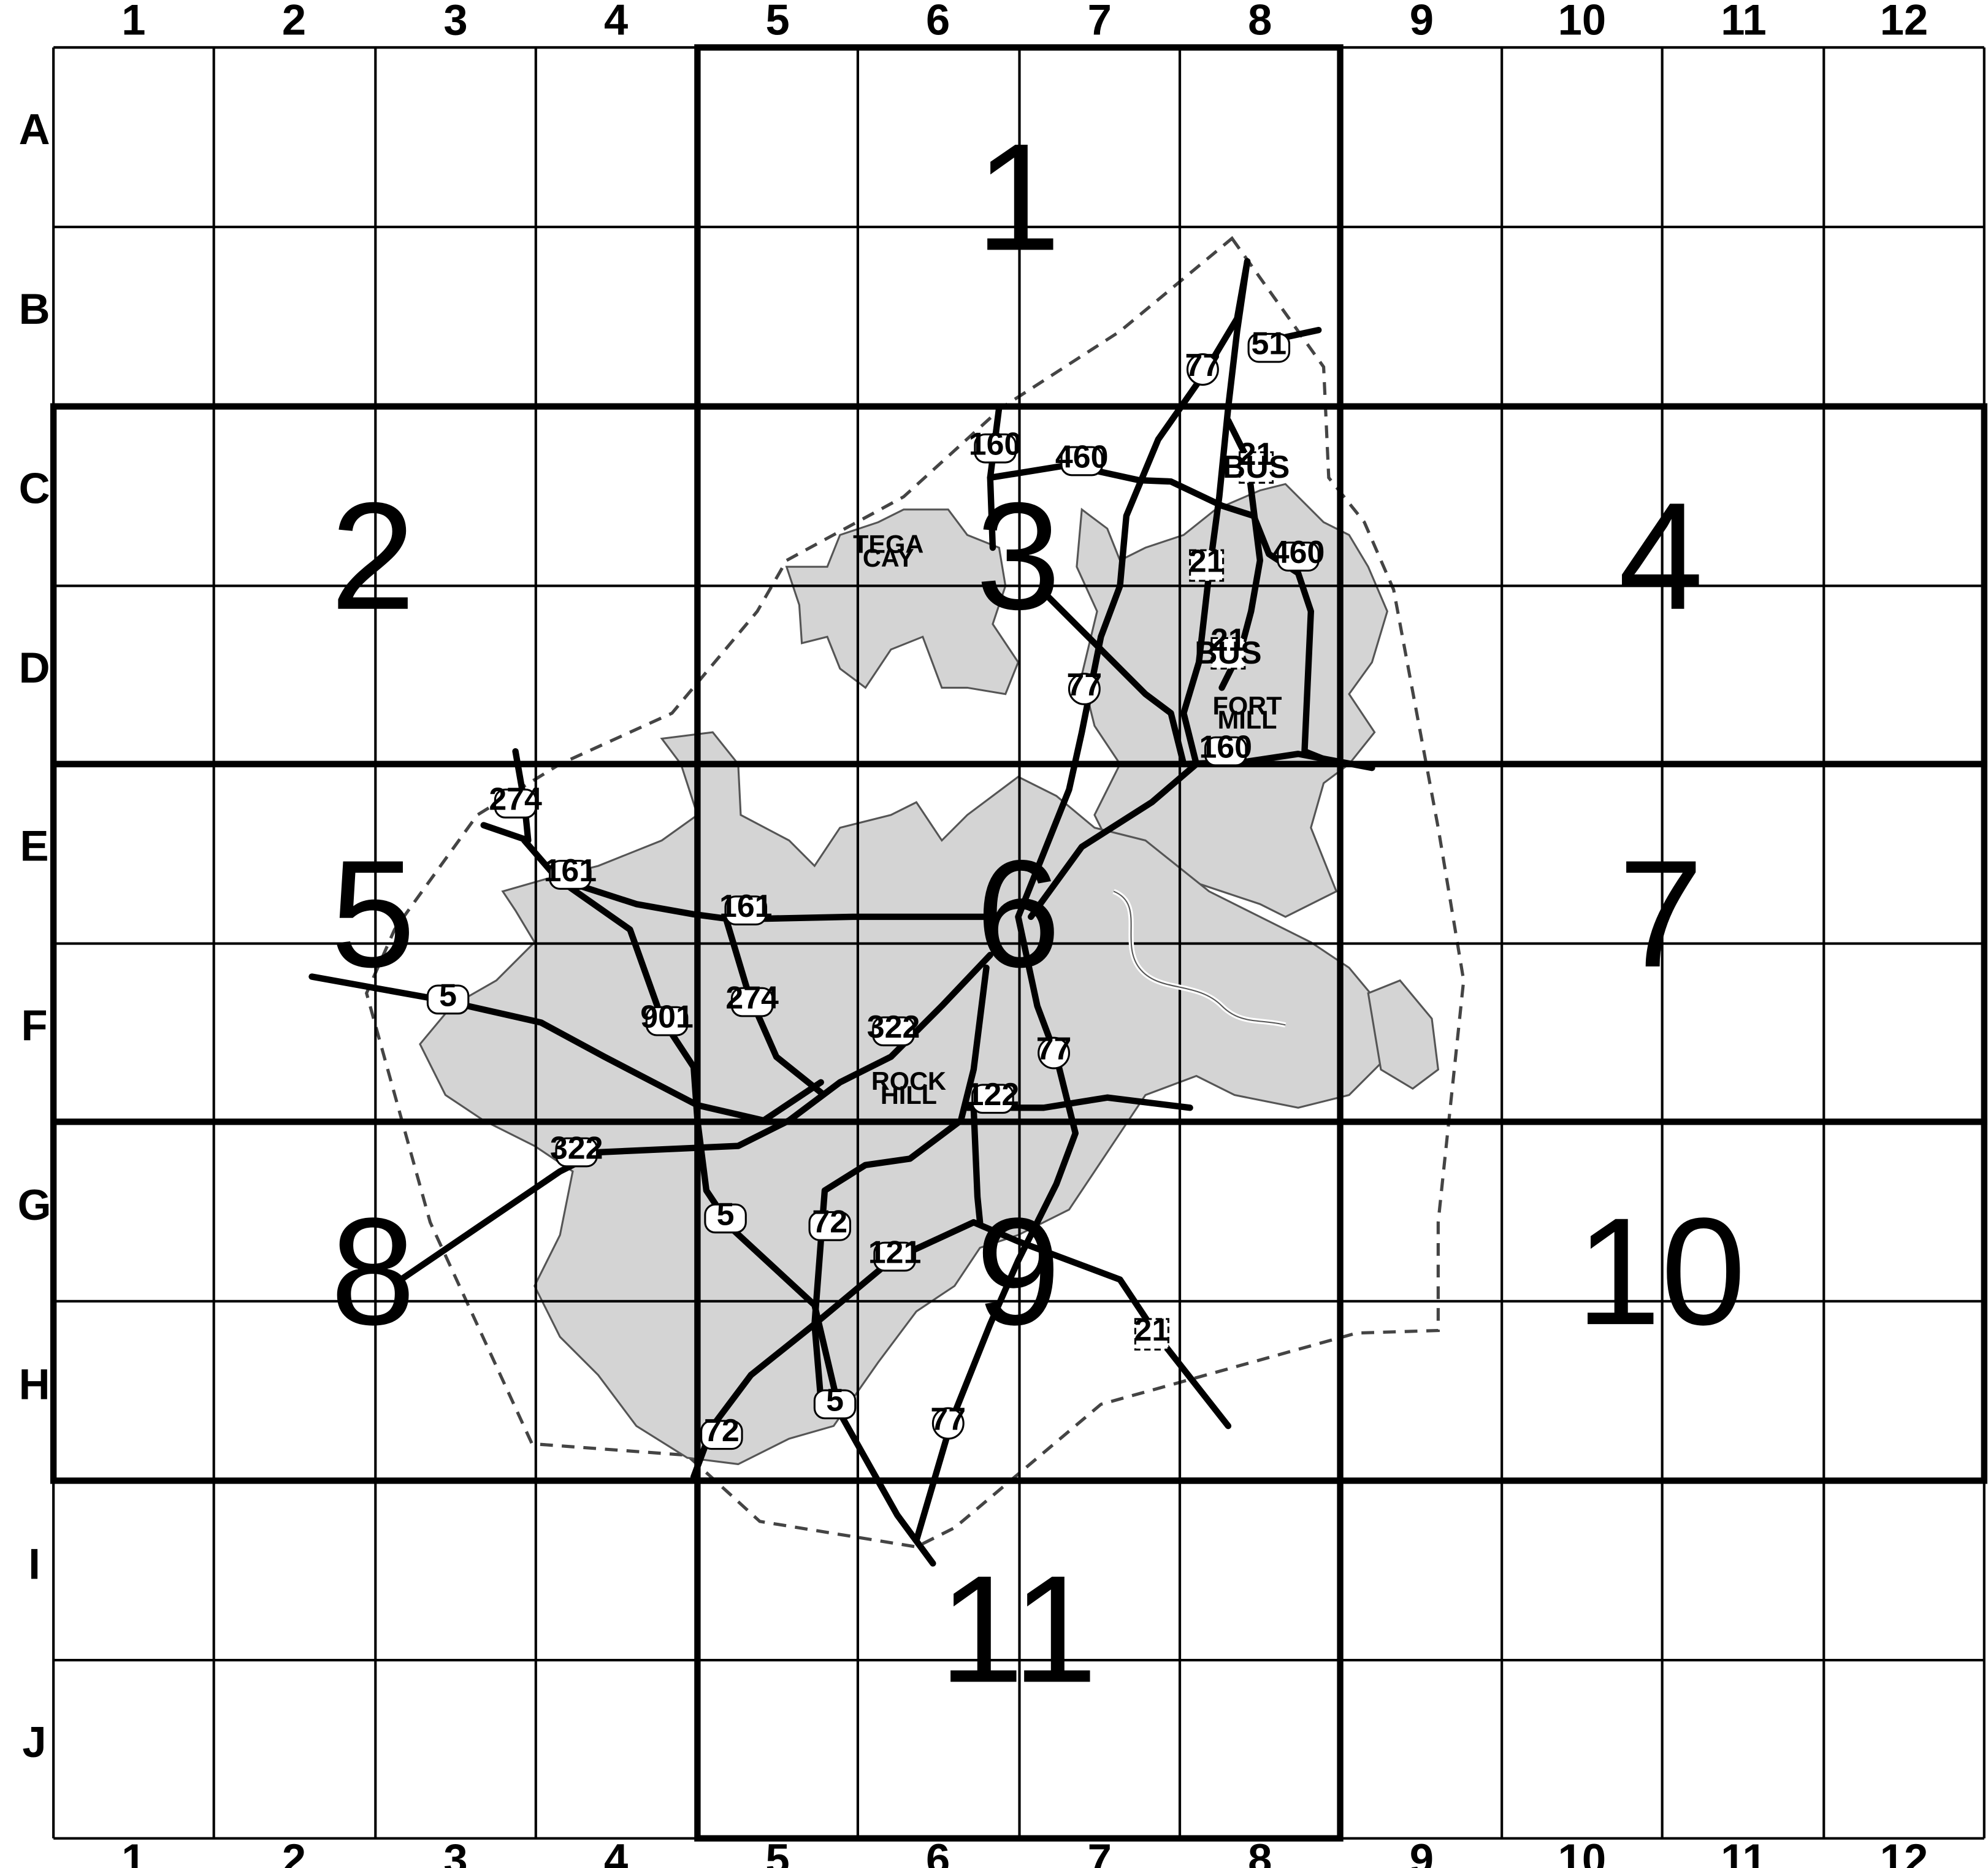 The height and width of the screenshot is (1868, 1988). I want to click on route-77-d-shield-shape, so click(1085, 689).